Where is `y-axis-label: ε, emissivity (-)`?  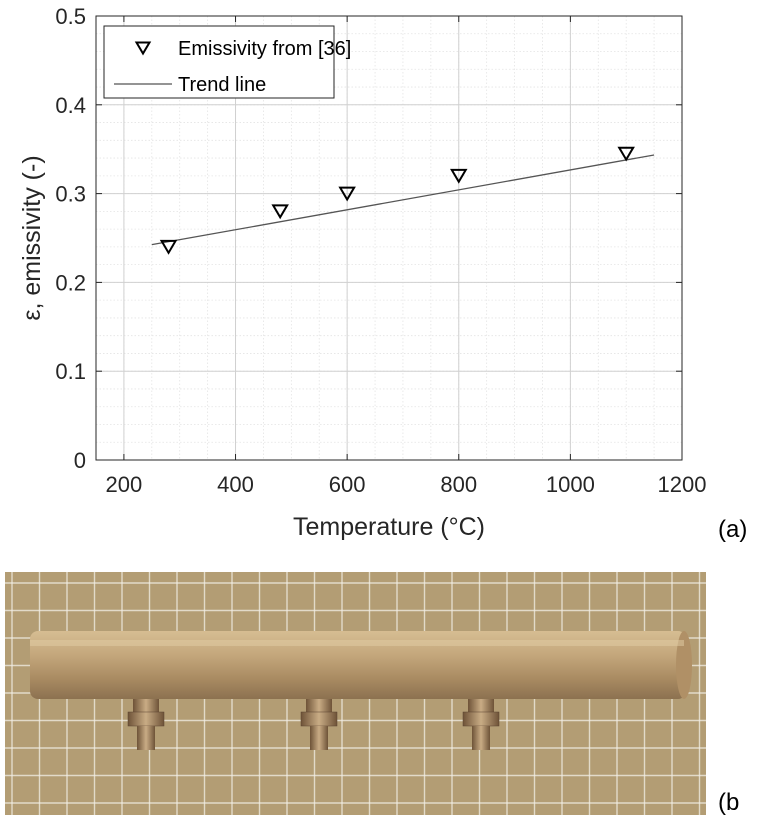 y-axis-label: ε, emissivity (-) is located at coordinates (32, 237).